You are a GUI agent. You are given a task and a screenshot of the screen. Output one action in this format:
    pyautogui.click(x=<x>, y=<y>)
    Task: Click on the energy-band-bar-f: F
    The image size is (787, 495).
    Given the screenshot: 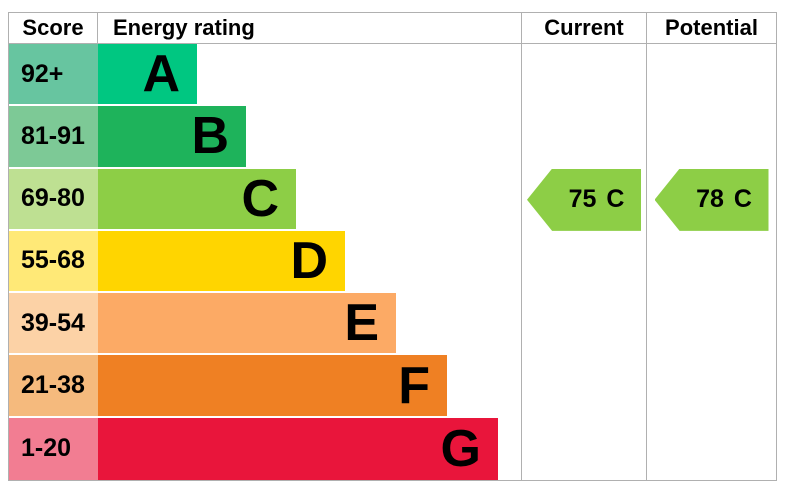 What is the action you would take?
    pyautogui.click(x=272, y=385)
    